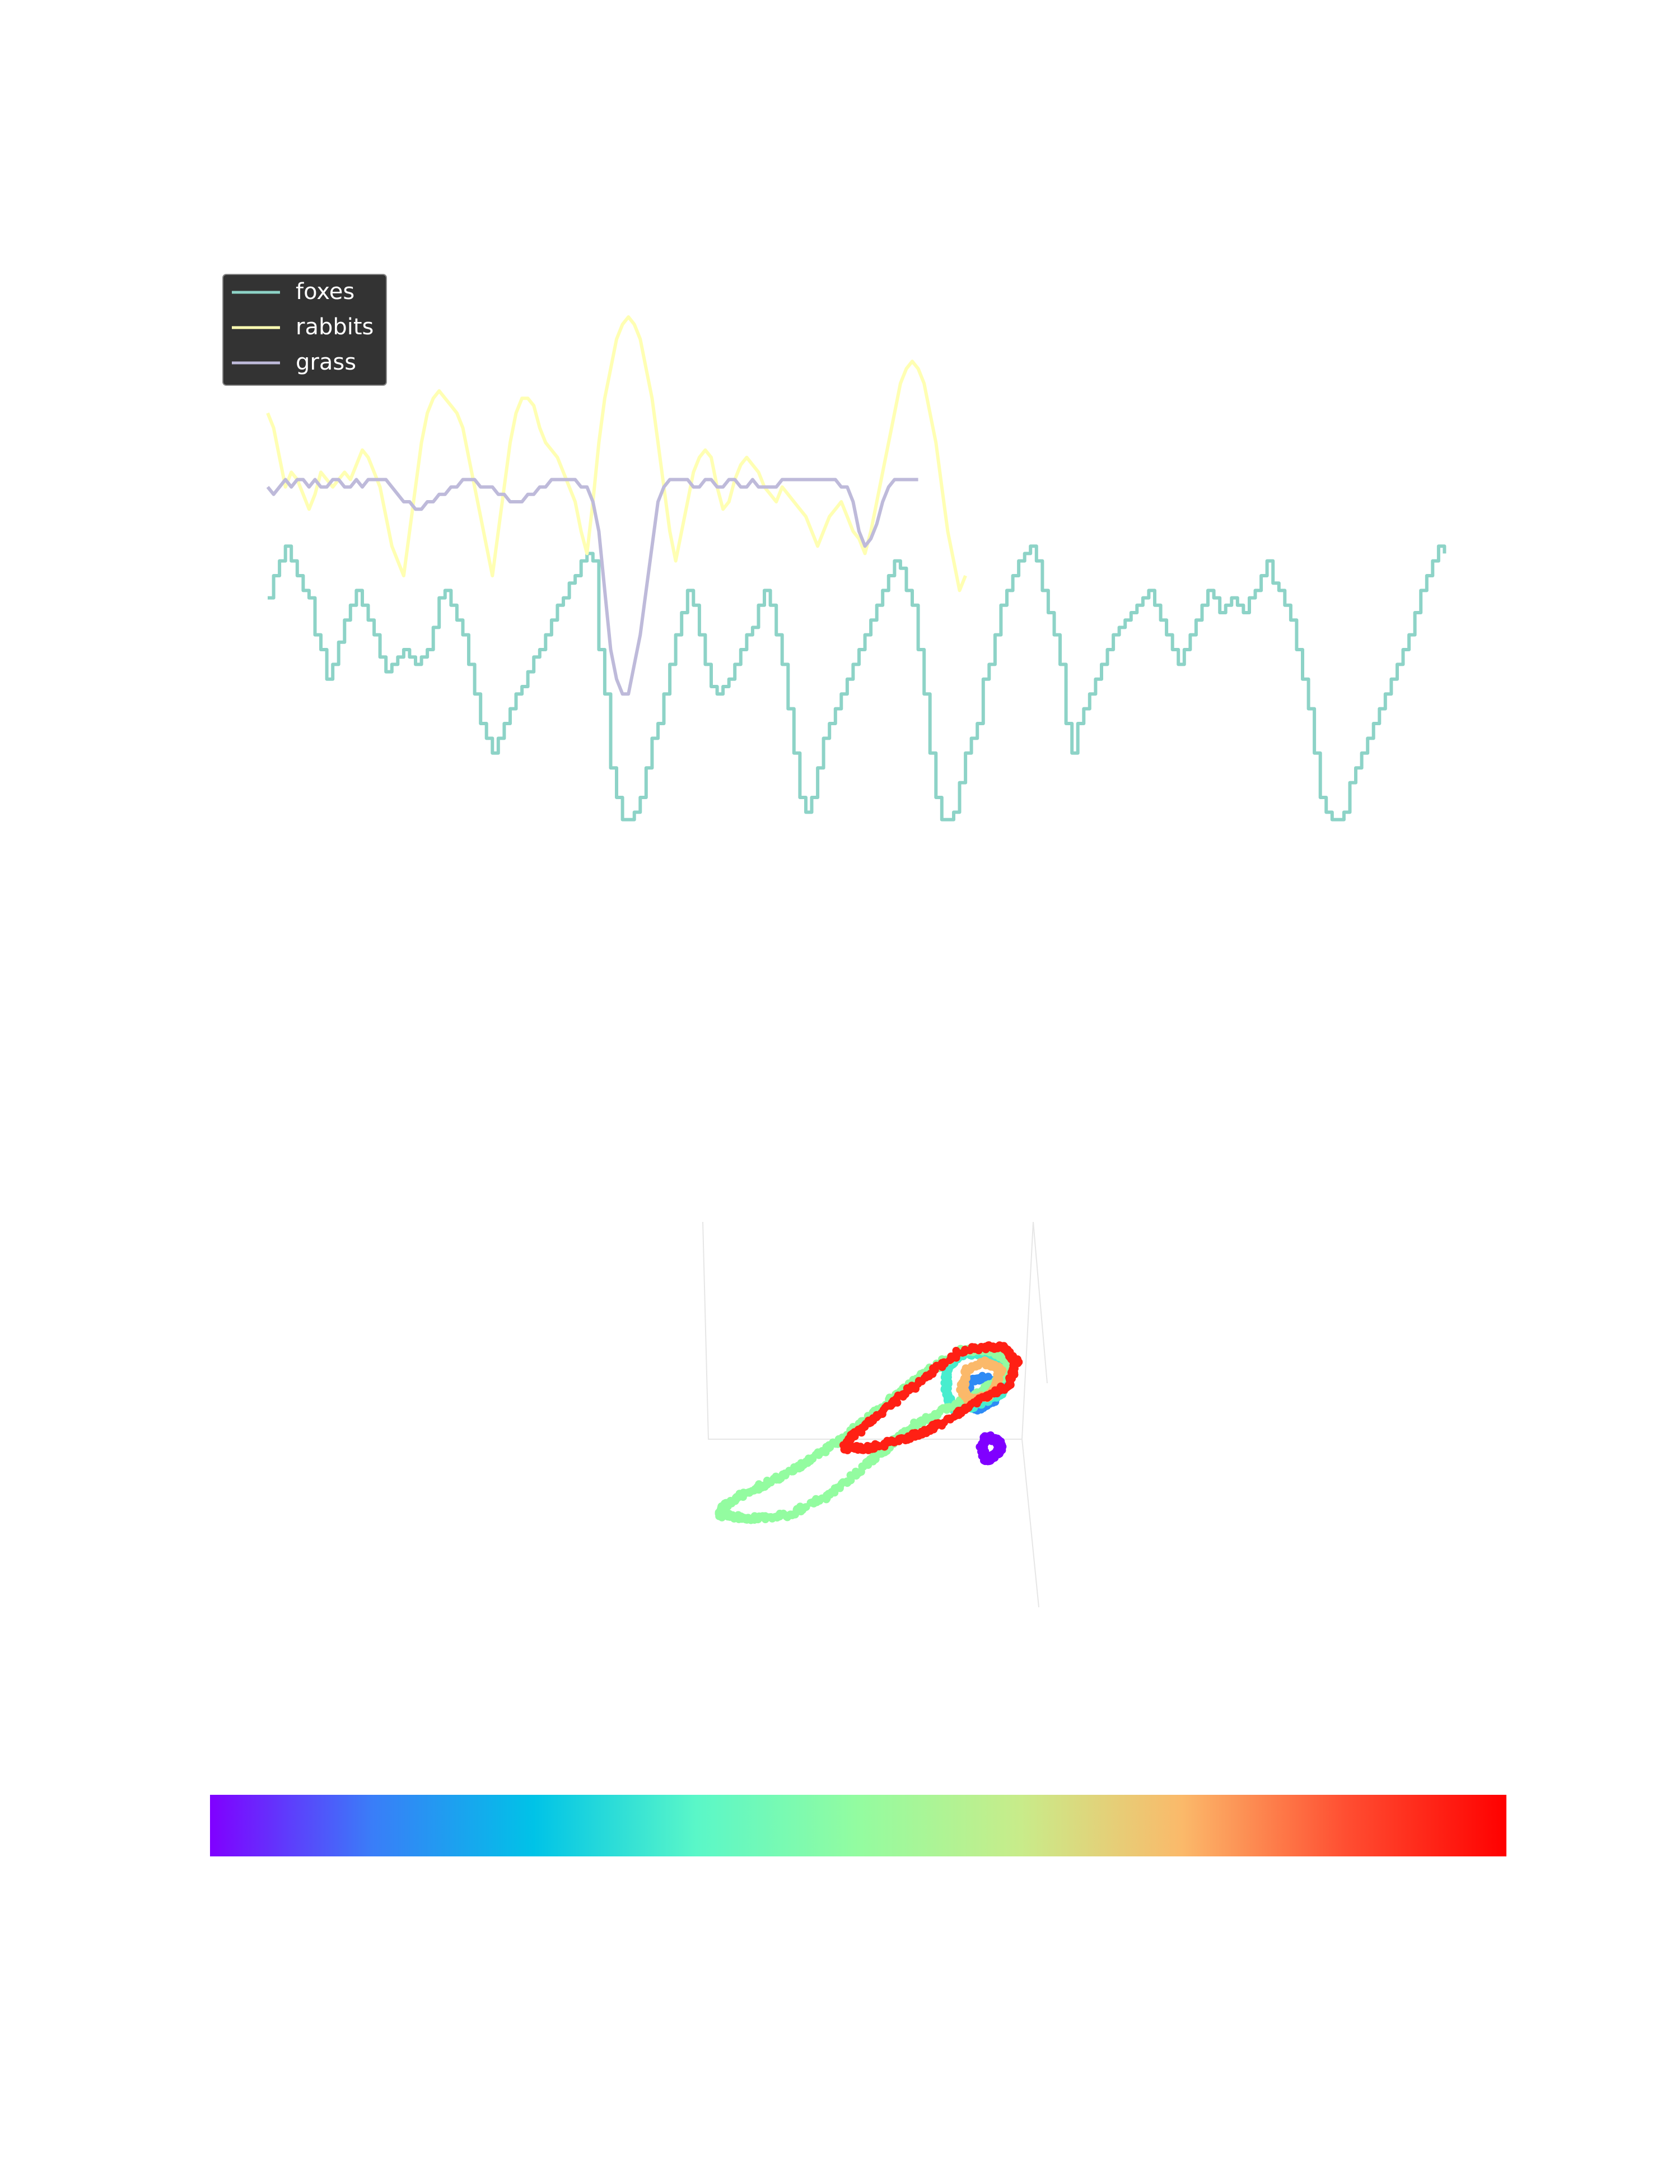 This screenshot has width=1680, height=2184. What do you see at coordinates (335, 327) in the screenshot?
I see `legend-label-rabbits: rabbits` at bounding box center [335, 327].